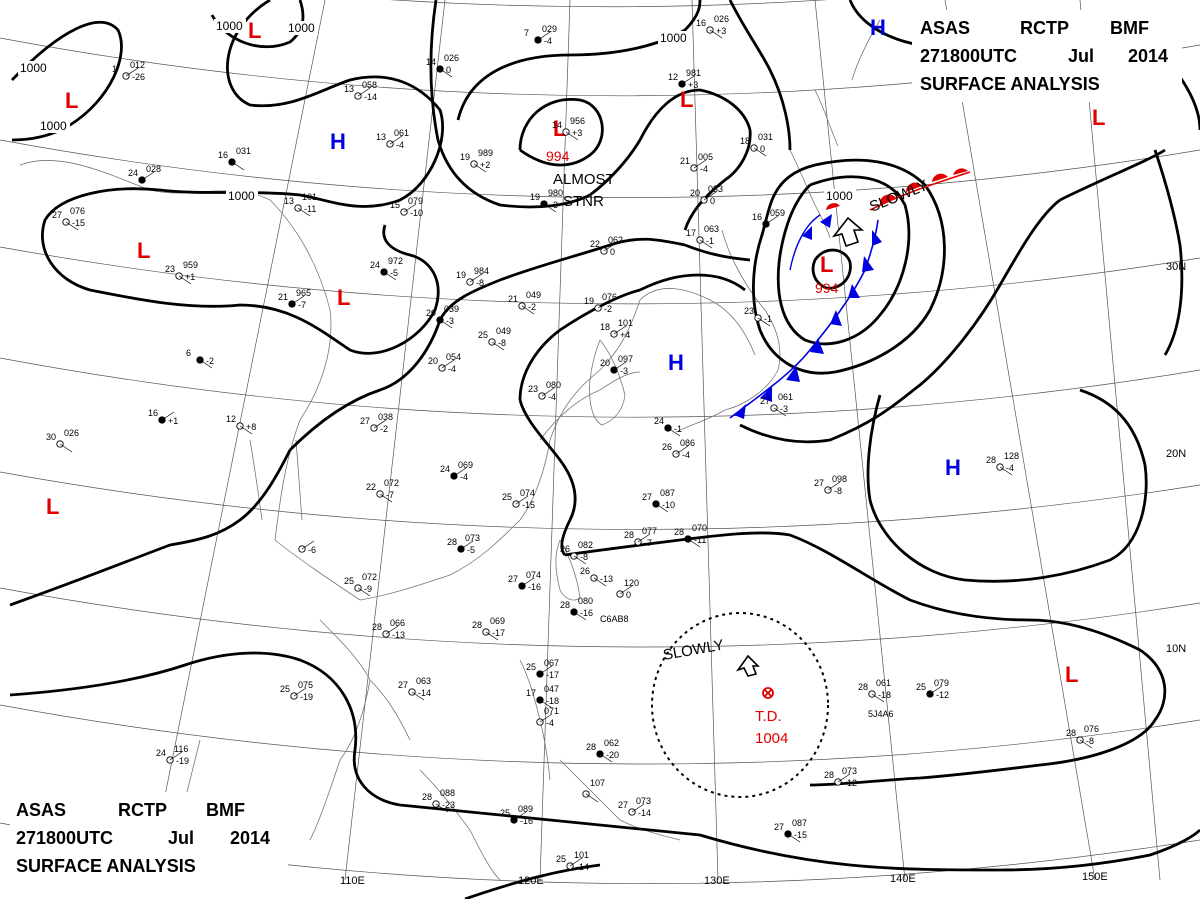 This screenshot has height=899, width=1200. I want to click on station-tendency: -11, so click(700, 540).